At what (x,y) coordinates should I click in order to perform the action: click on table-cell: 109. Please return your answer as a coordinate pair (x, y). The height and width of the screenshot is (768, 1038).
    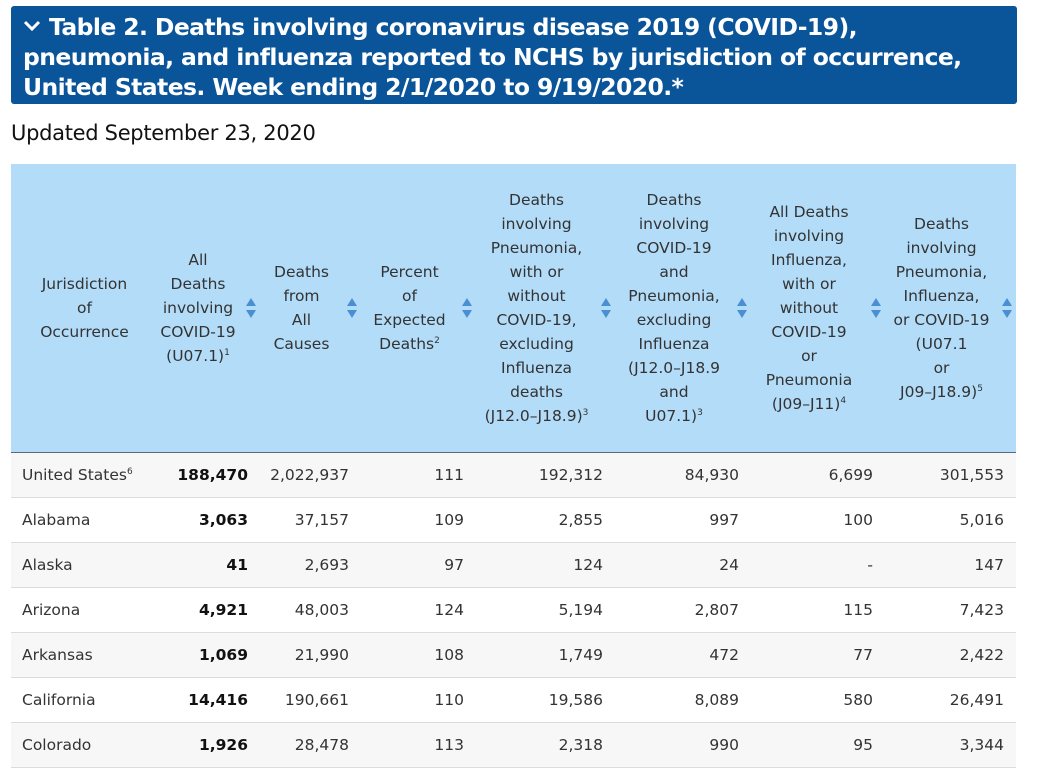
    Looking at the image, I should click on (449, 519).